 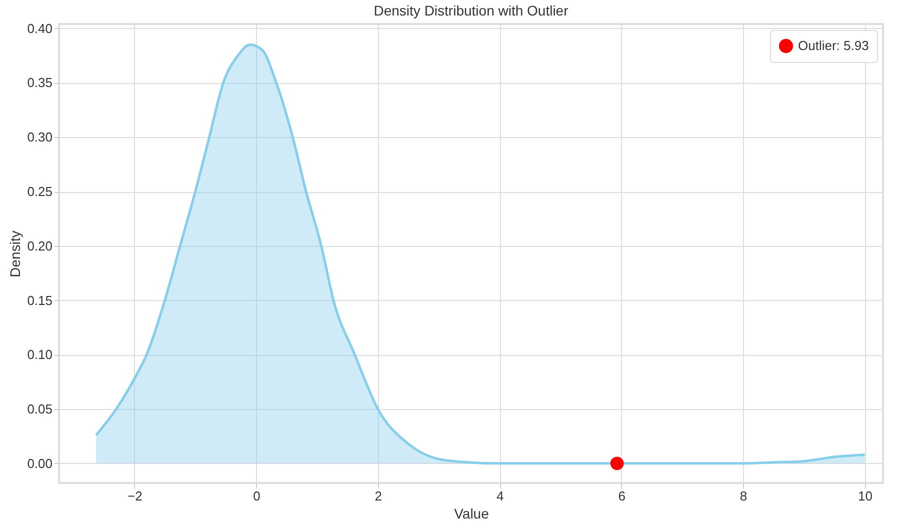 I want to click on y-tick-label: 0.30, so click(x=39, y=137).